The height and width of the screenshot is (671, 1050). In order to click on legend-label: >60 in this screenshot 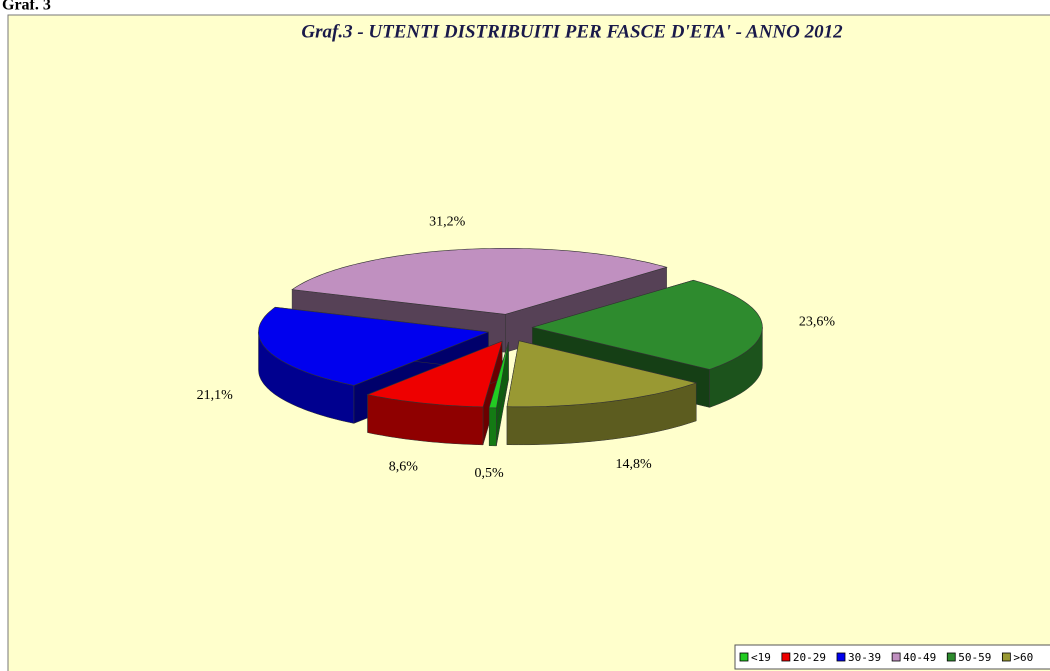, I will do `click(1023, 657)`.